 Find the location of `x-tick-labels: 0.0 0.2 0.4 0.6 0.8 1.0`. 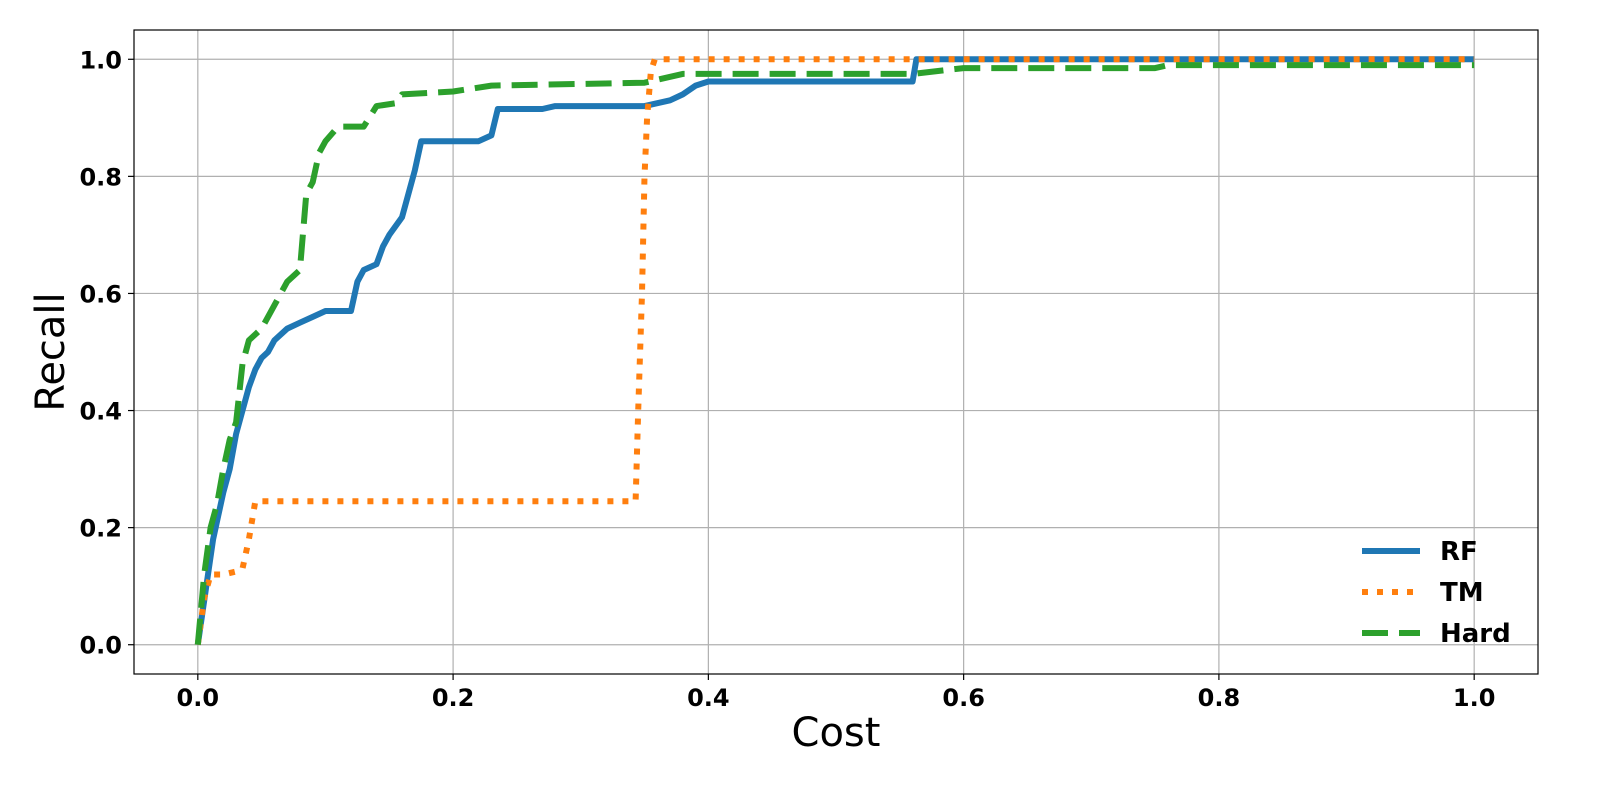

x-tick-labels: 0.0 0.2 0.4 0.6 0.8 1.0 is located at coordinates (836, 693).